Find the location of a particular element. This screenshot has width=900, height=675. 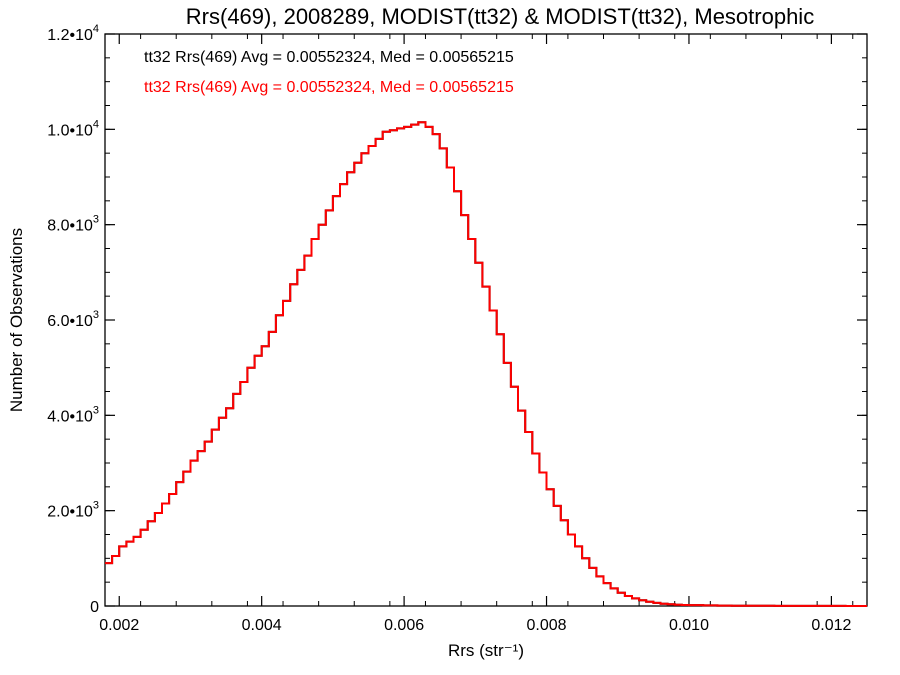

y-tick-label: 1.0•104 is located at coordinates (73, 128).